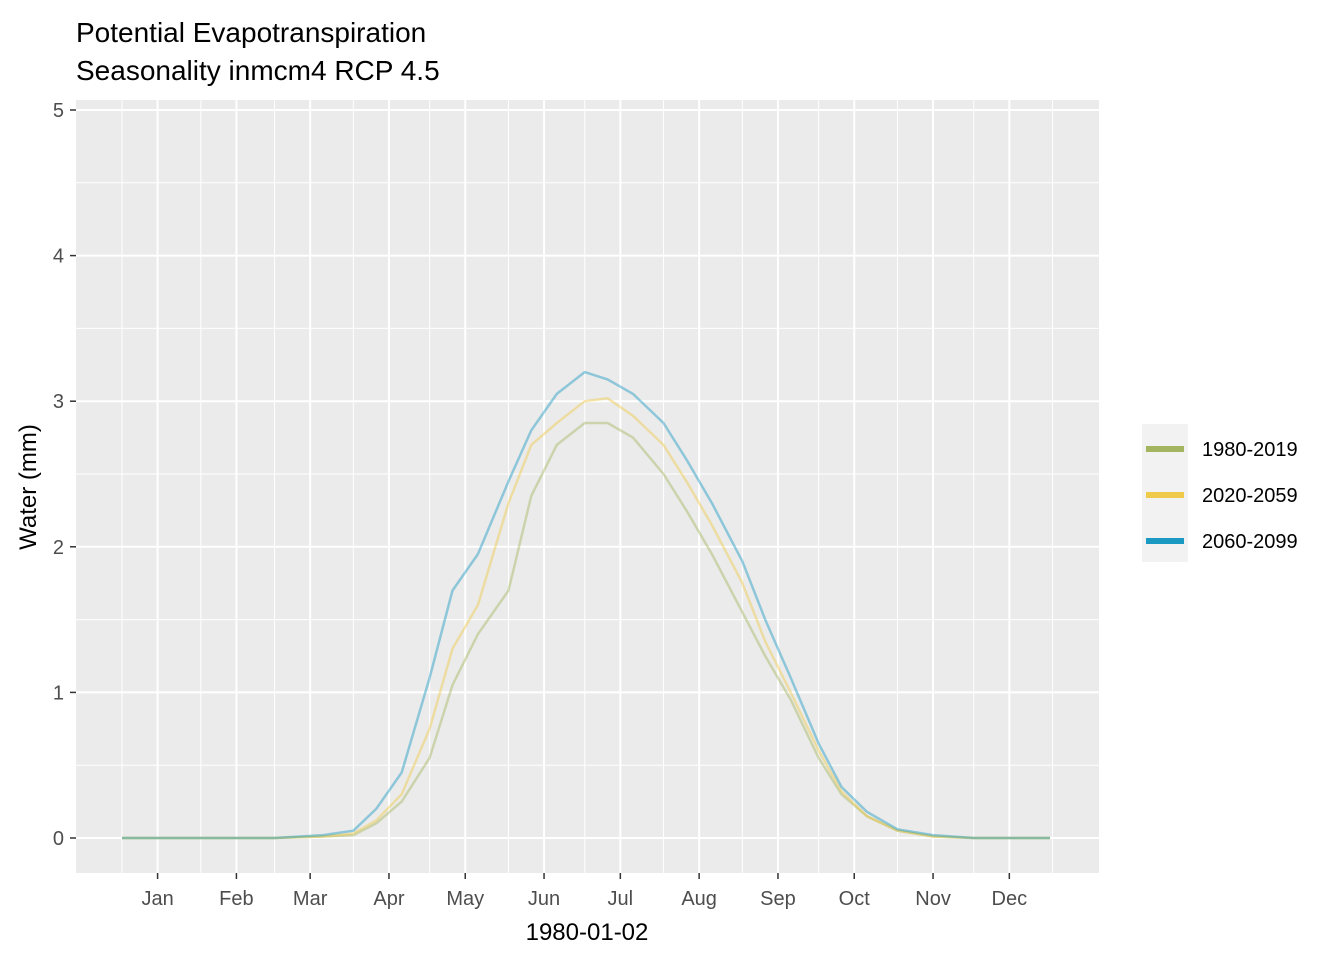 This screenshot has height=960, width=1344. I want to click on y-tick-label: 3, so click(58, 402).